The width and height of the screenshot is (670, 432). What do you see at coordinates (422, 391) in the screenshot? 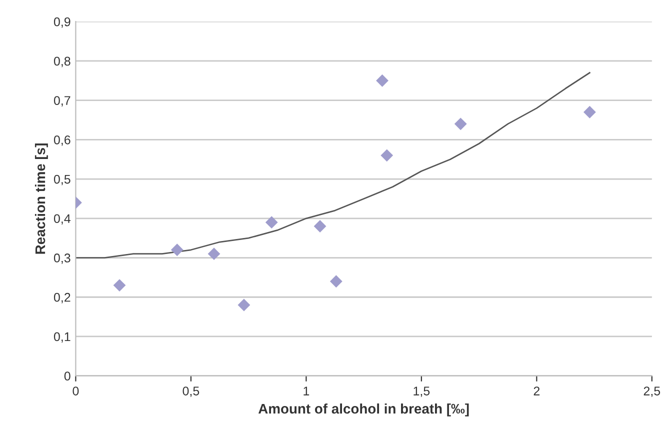
I see `x-tick-label: 1,5` at bounding box center [422, 391].